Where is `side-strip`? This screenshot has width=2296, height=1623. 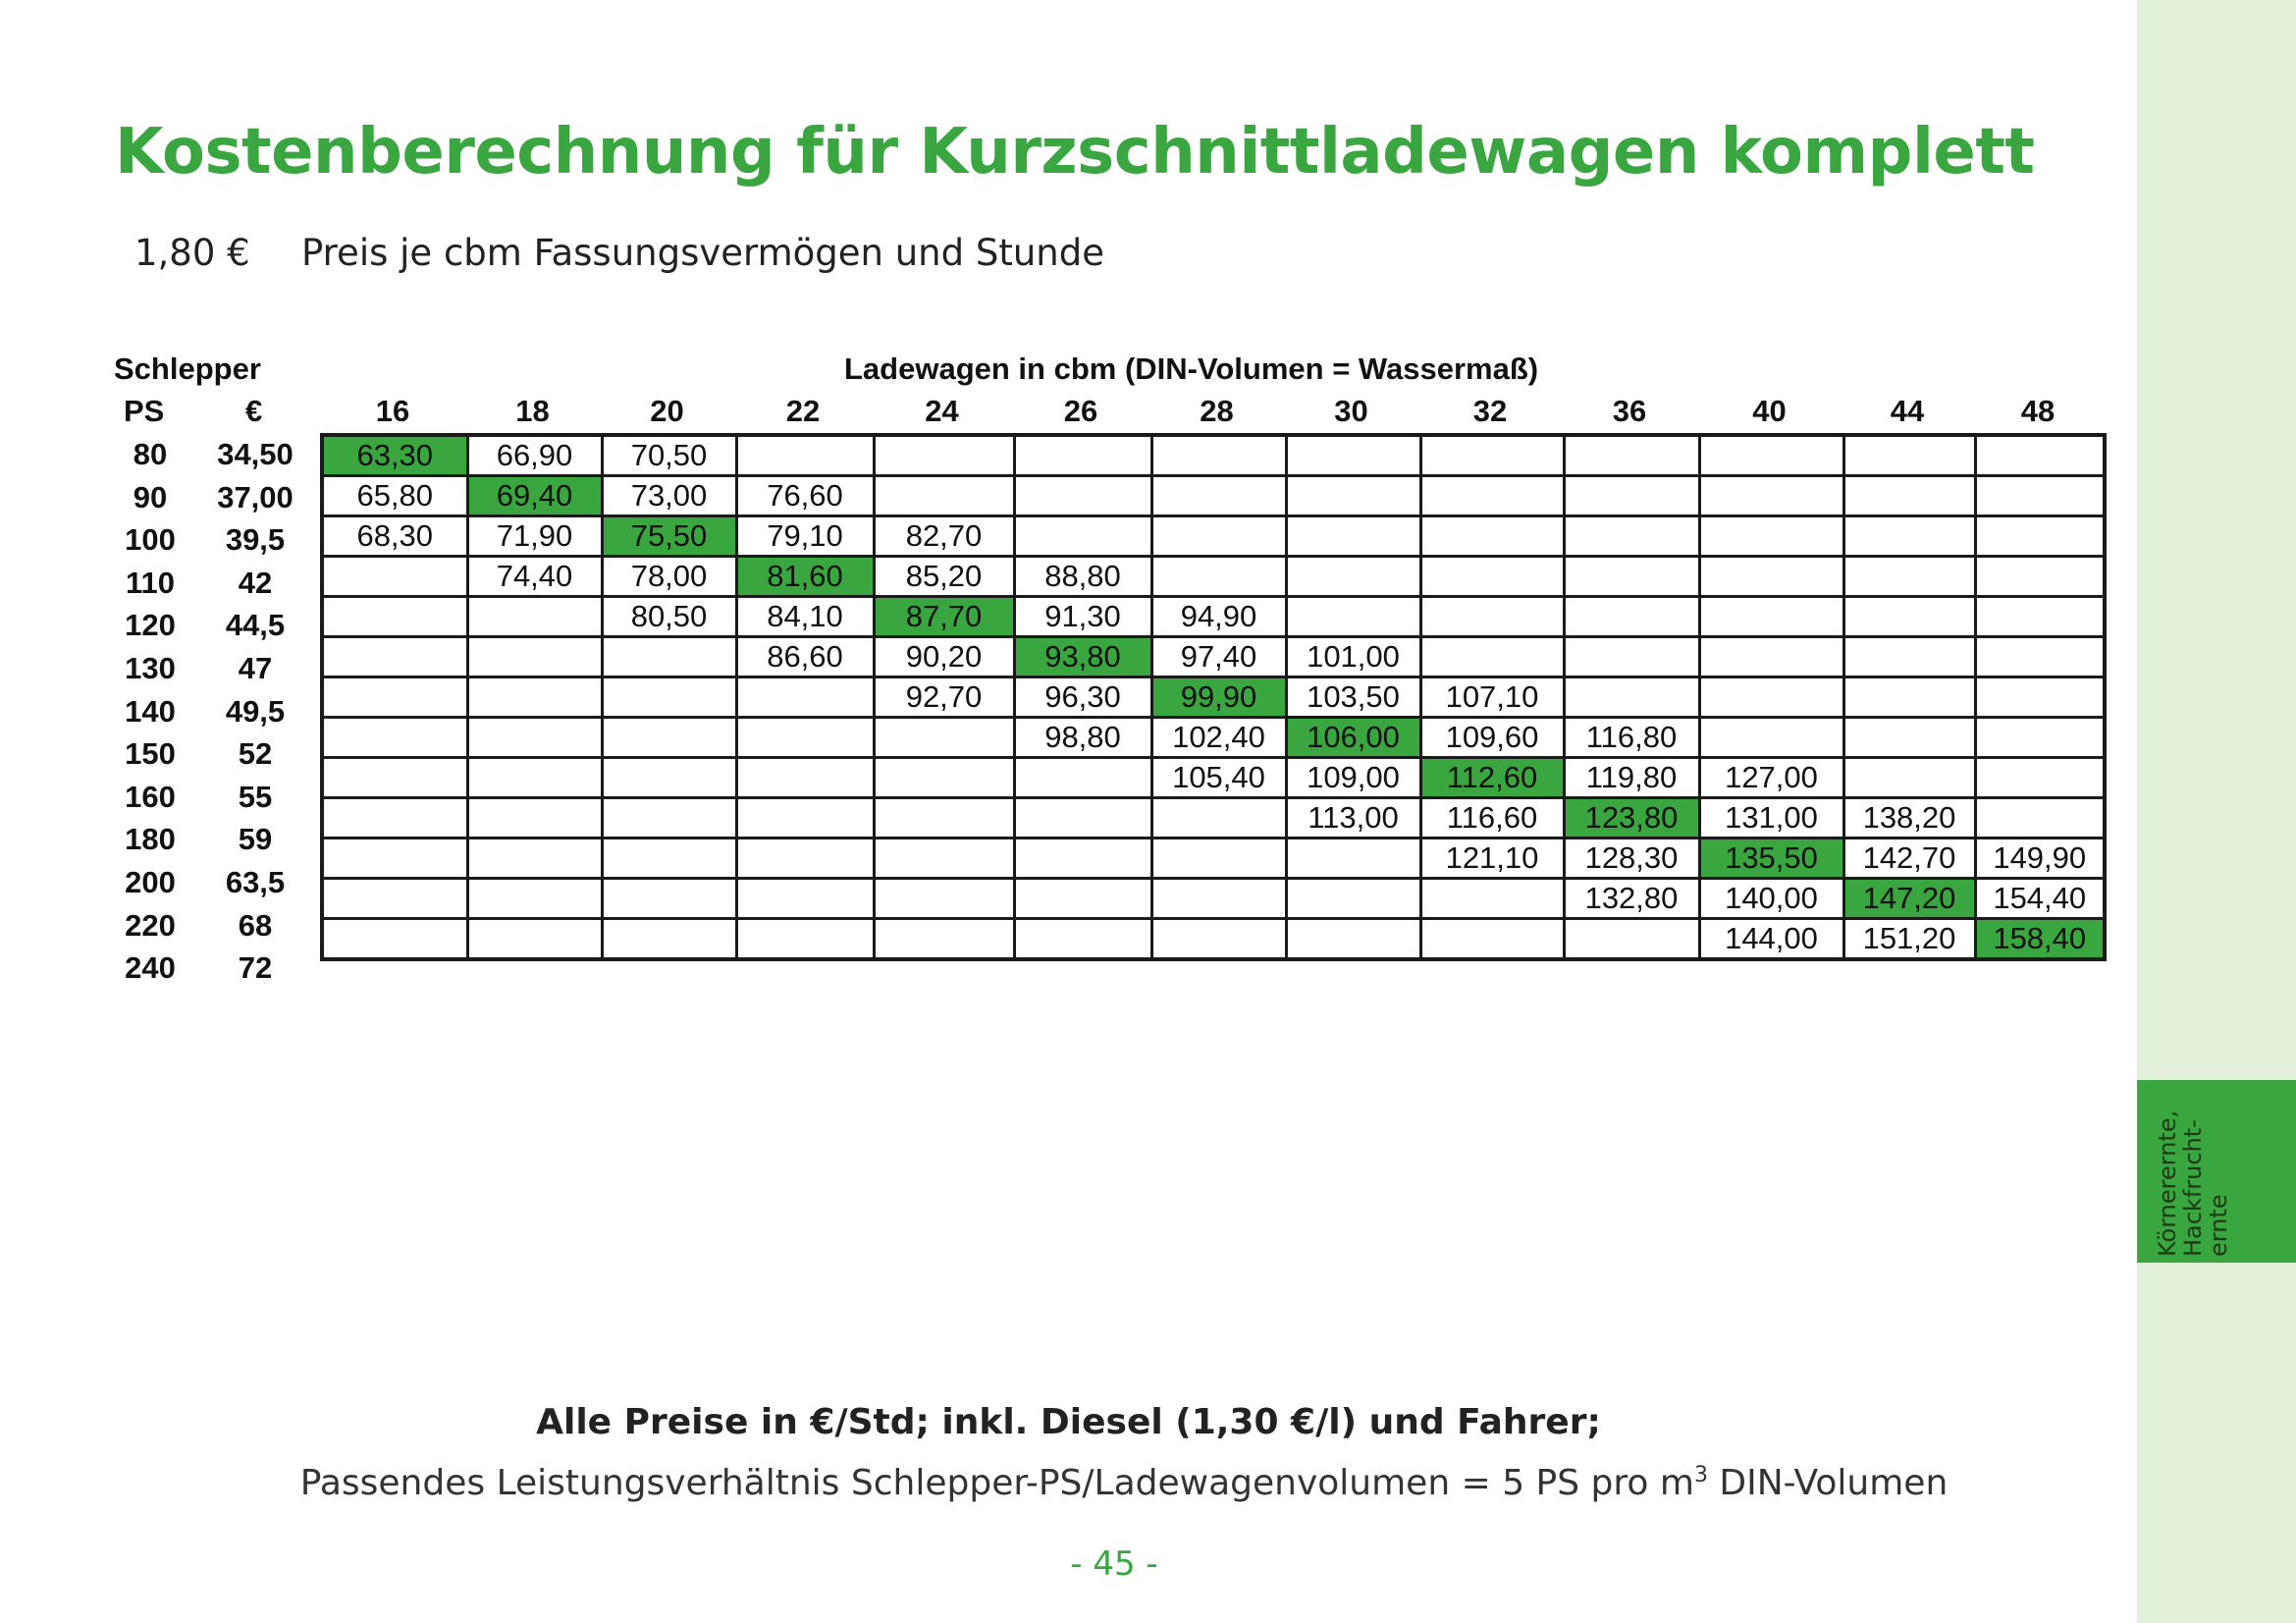
side-strip is located at coordinates (2217, 811).